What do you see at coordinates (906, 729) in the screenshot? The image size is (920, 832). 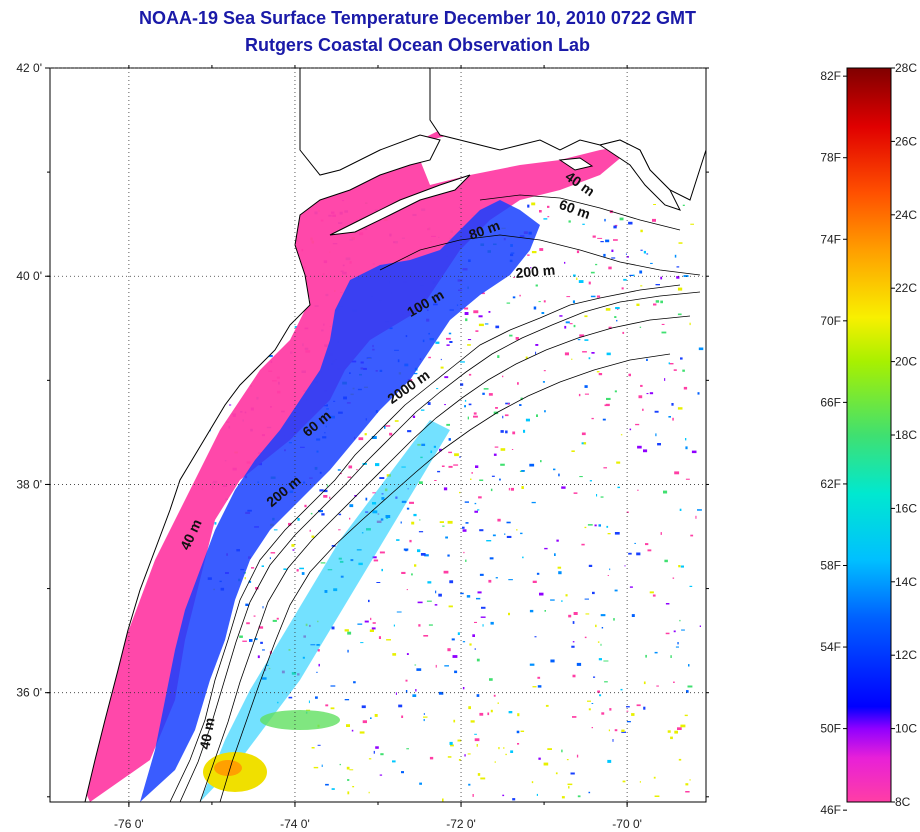 I see `colorbar-label-c: 10C` at bounding box center [906, 729].